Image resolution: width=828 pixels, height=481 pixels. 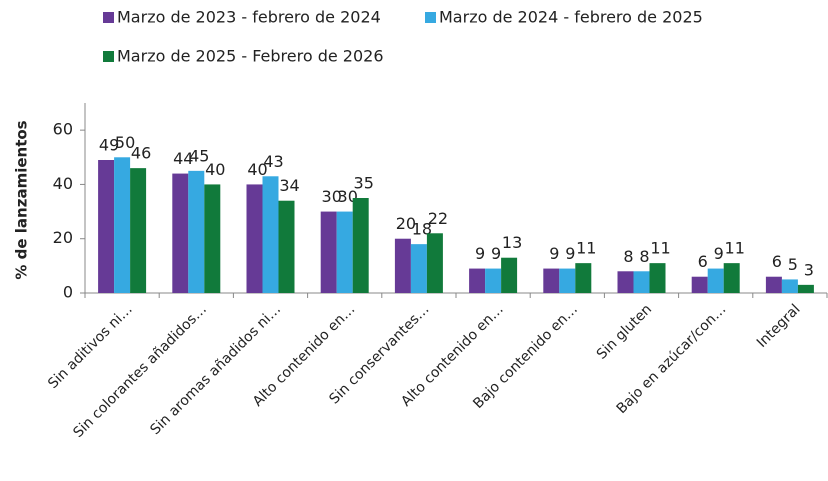 What do you see at coordinates (63, 183) in the screenshot?
I see `y-tick-label: 40` at bounding box center [63, 183].